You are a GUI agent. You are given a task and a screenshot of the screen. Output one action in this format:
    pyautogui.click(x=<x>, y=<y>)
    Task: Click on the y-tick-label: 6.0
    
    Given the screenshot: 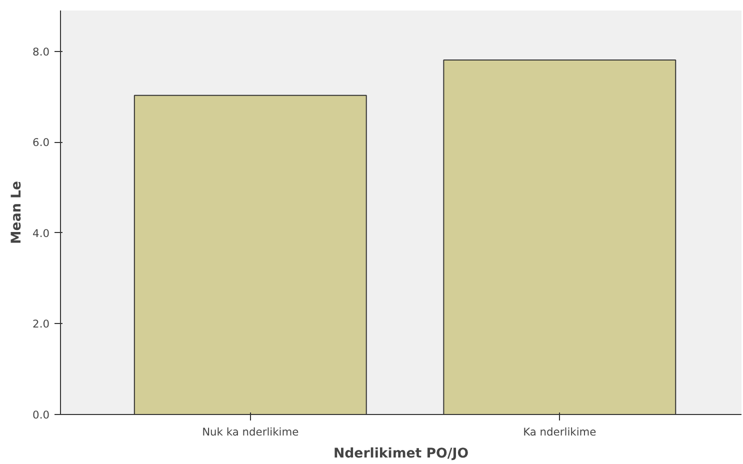 What is the action you would take?
    pyautogui.click(x=41, y=143)
    